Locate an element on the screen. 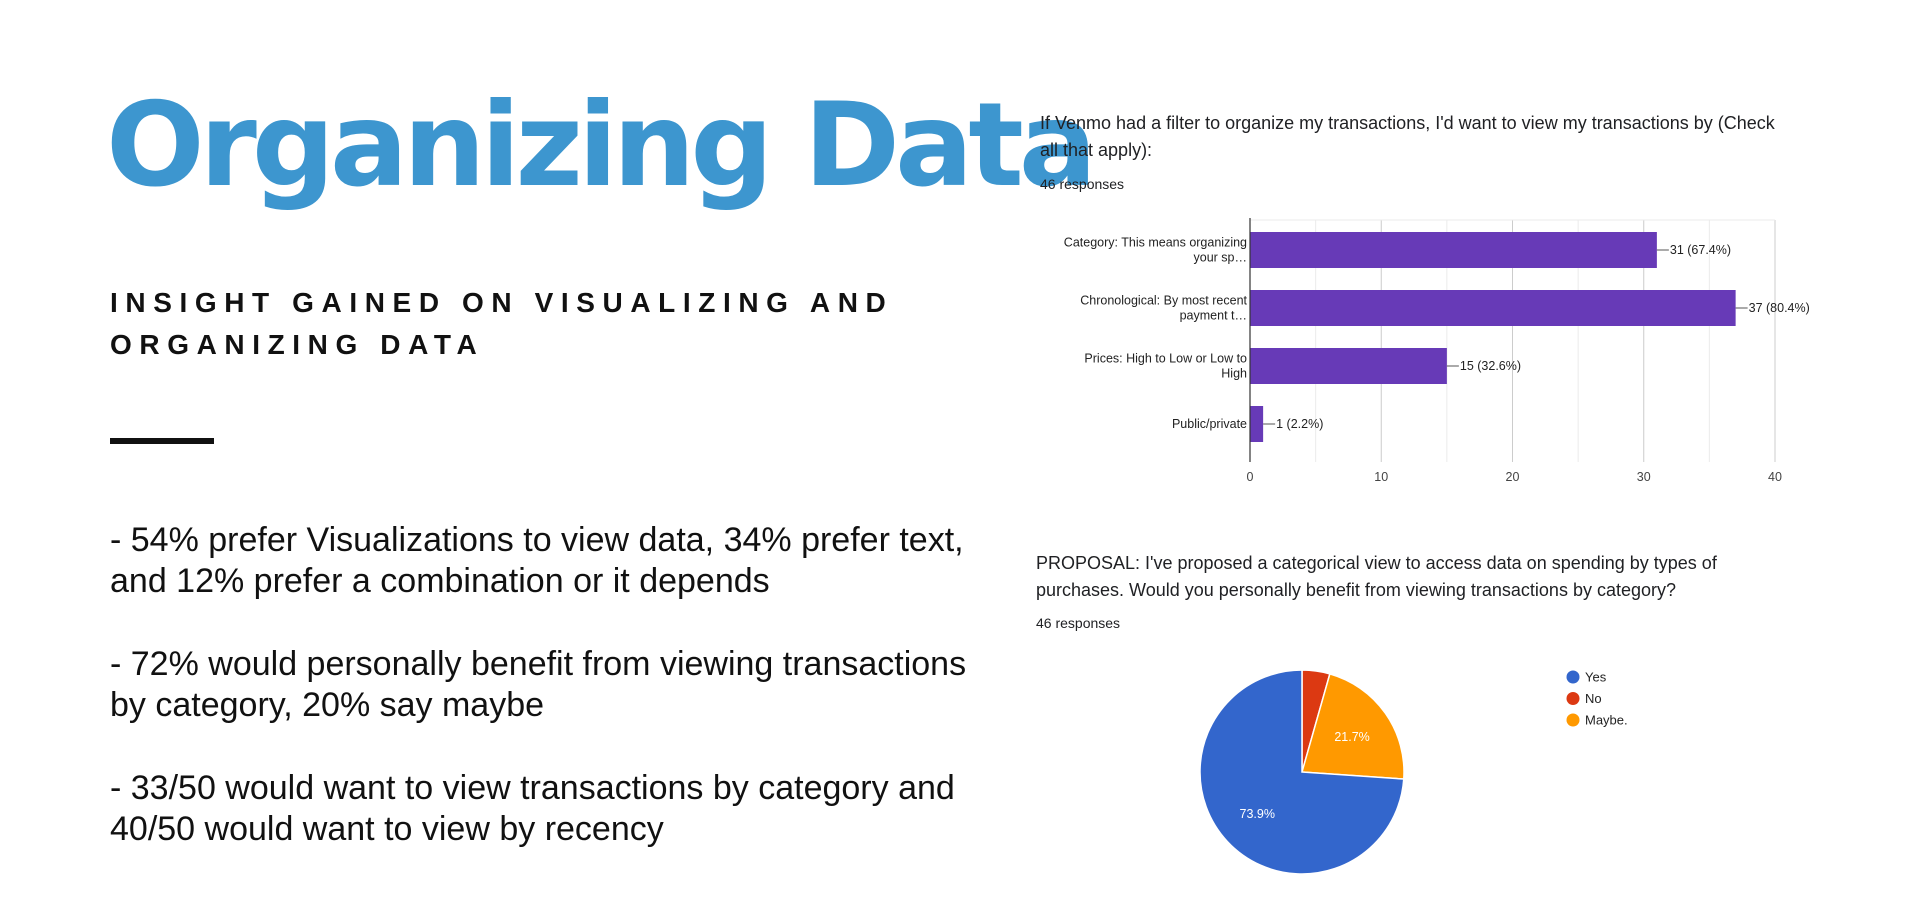 This screenshot has height=904, width=1919. divider-rule is located at coordinates (162, 441).